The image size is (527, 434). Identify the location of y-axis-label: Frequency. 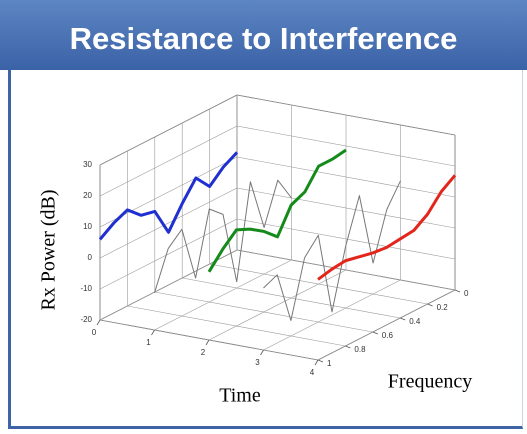
(430, 382).